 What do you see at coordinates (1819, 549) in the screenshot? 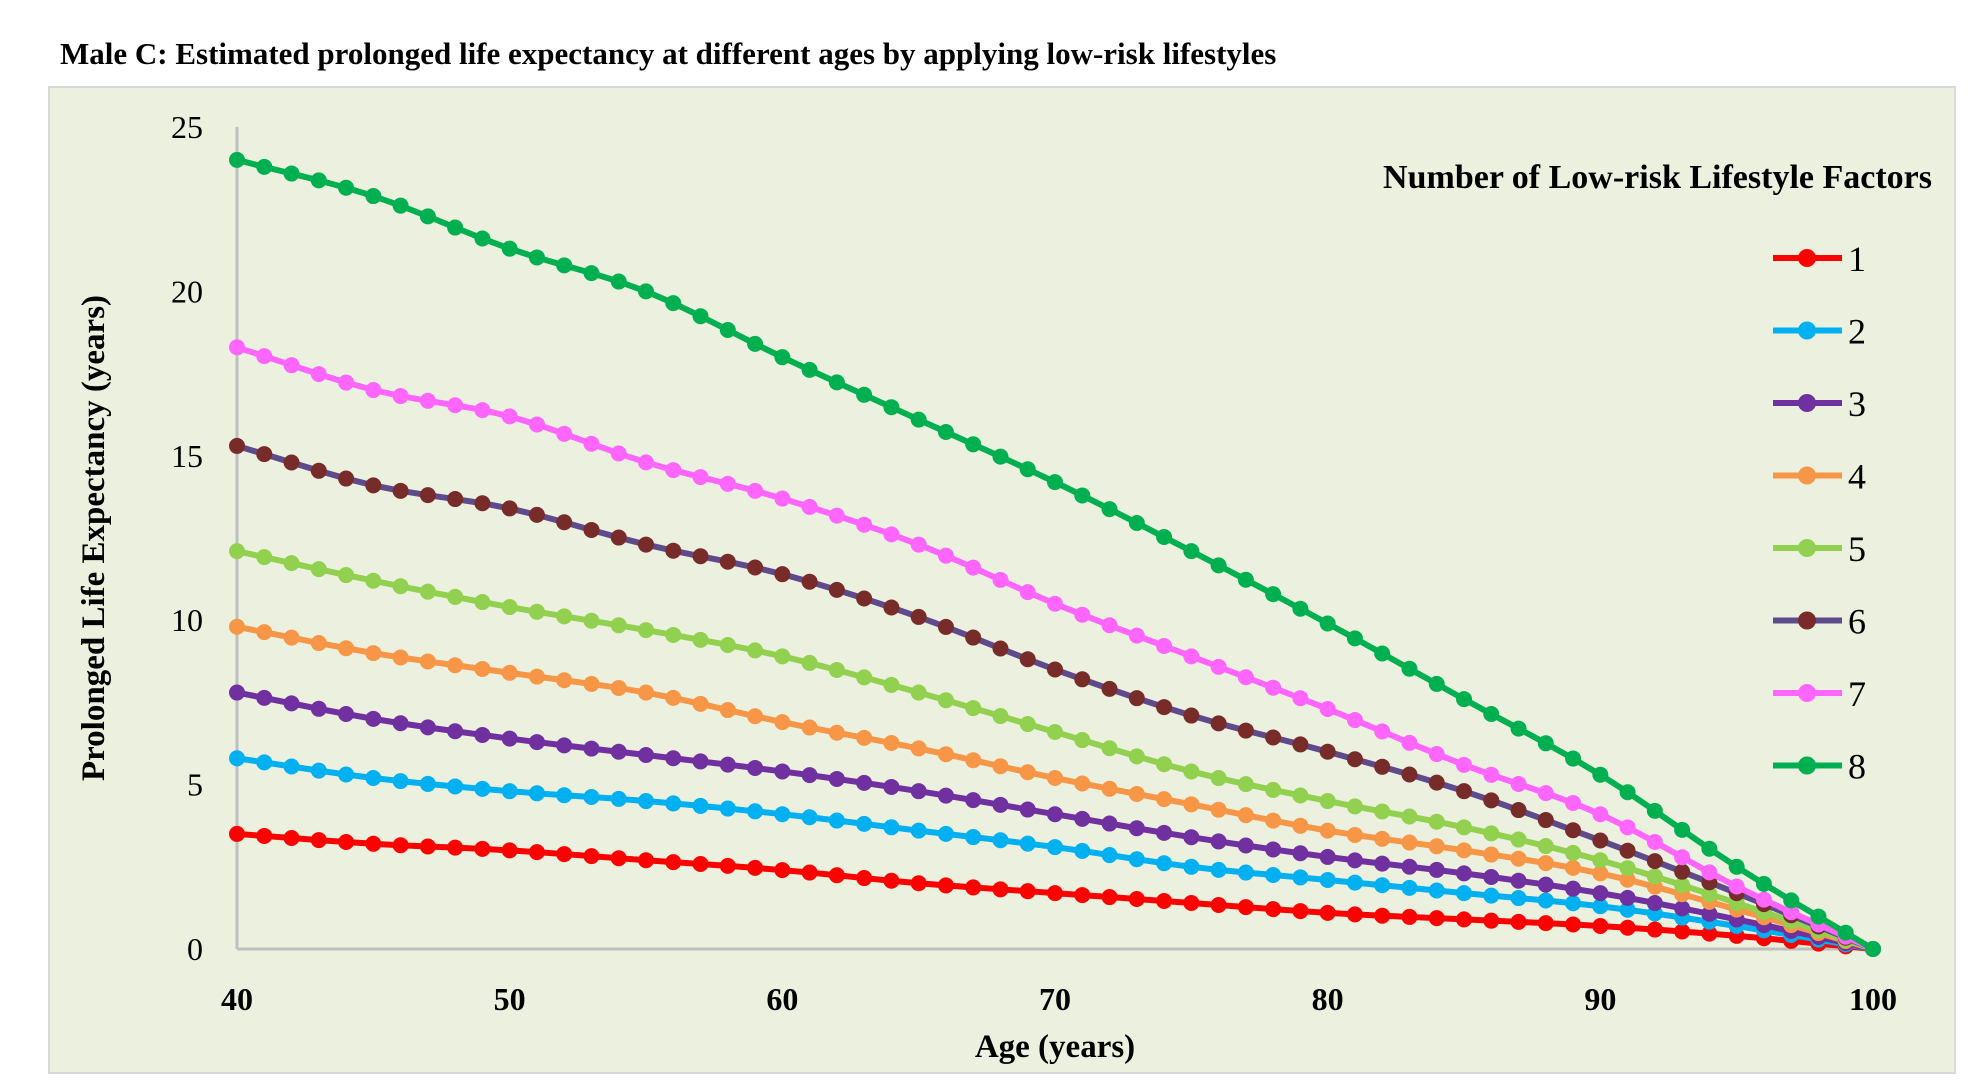
I see `legend-item: 5` at bounding box center [1819, 549].